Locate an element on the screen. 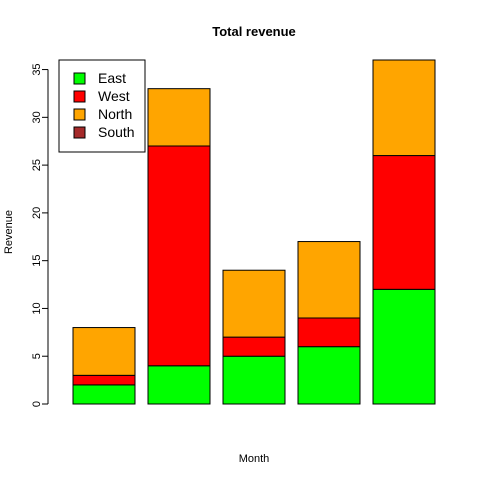 The image size is (480, 480). legend-label-south: South is located at coordinates (116, 132).